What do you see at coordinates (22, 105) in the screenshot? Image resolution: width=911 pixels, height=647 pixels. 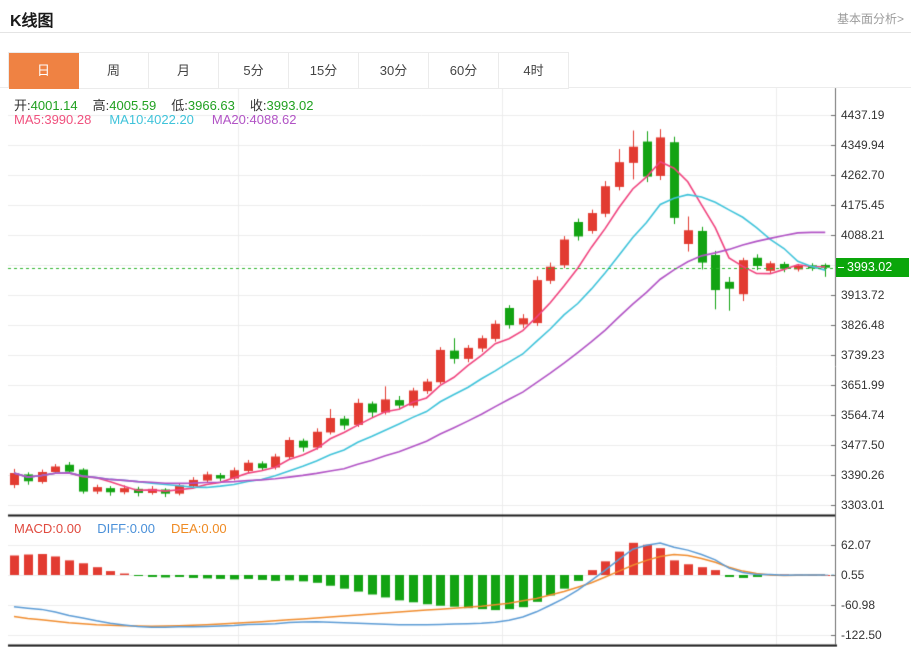 I see `legend-label: 开:` at bounding box center [22, 105].